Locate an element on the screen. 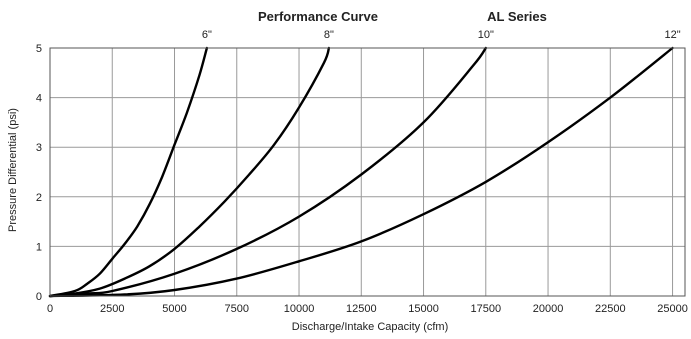 This screenshot has height=339, width=691. x-tick-label: 25000 is located at coordinates (672, 309).